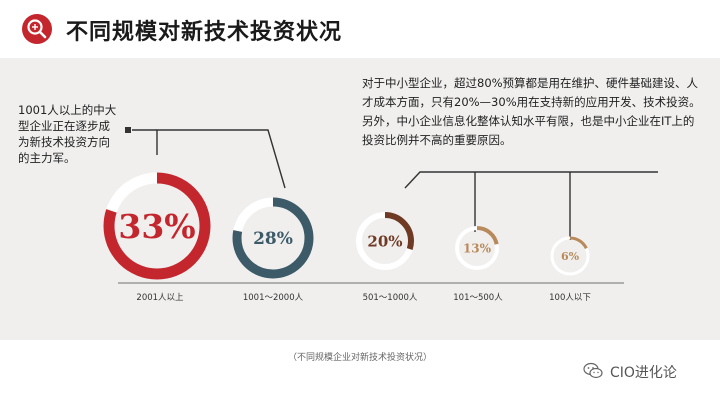 The image size is (720, 405). What do you see at coordinates (128, 130) in the screenshot?
I see `connector-marker` at bounding box center [128, 130].